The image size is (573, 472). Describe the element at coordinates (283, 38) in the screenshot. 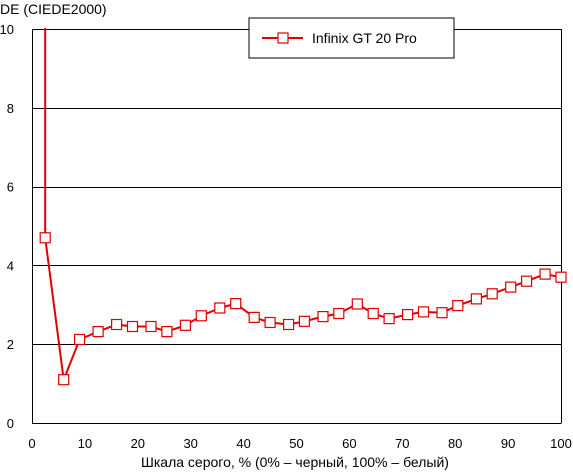

I see `legend-marker` at that location.